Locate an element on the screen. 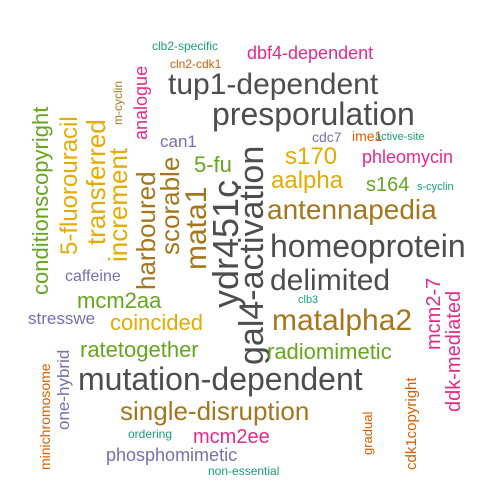 Image resolution: width=500 pixels, height=500 pixels. word-dbf4-dependent: dbf4-dependent is located at coordinates (310, 53).